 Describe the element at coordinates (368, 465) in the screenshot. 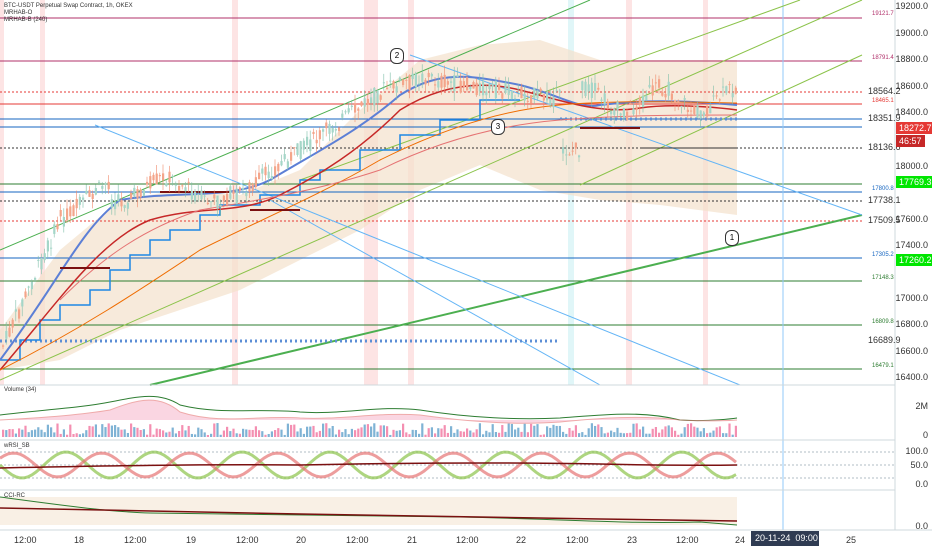

I see `rsi-wave-red` at that location.